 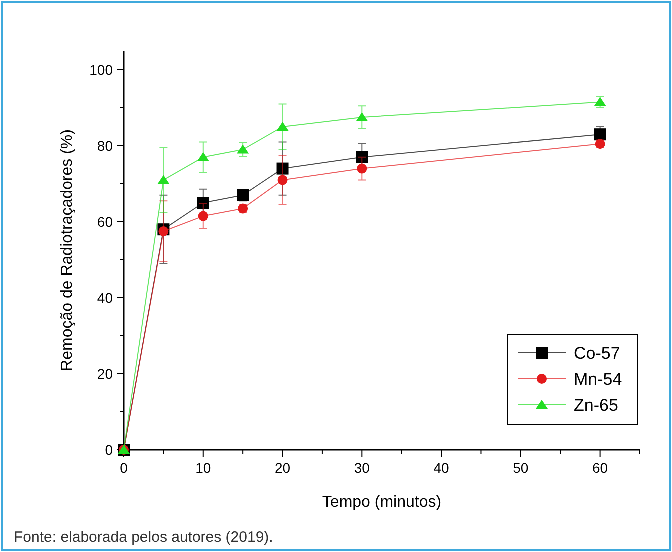 I want to click on legend-label: Zn-65, so click(x=596, y=405).